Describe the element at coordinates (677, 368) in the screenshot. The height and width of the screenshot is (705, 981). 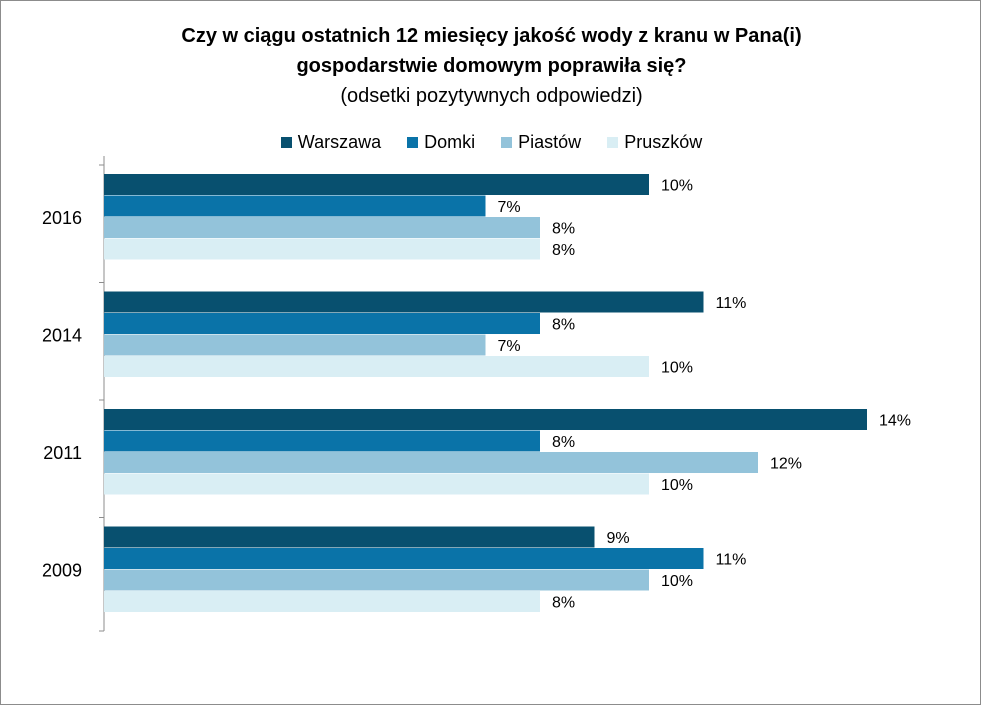
I see `data-label-pruszków-2014: 10%` at that location.